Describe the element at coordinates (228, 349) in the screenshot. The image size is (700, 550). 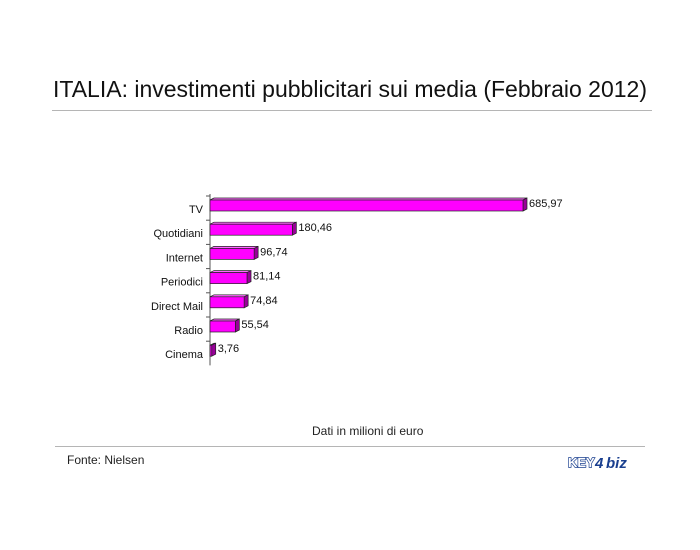
I see `value-label: 3,76` at that location.